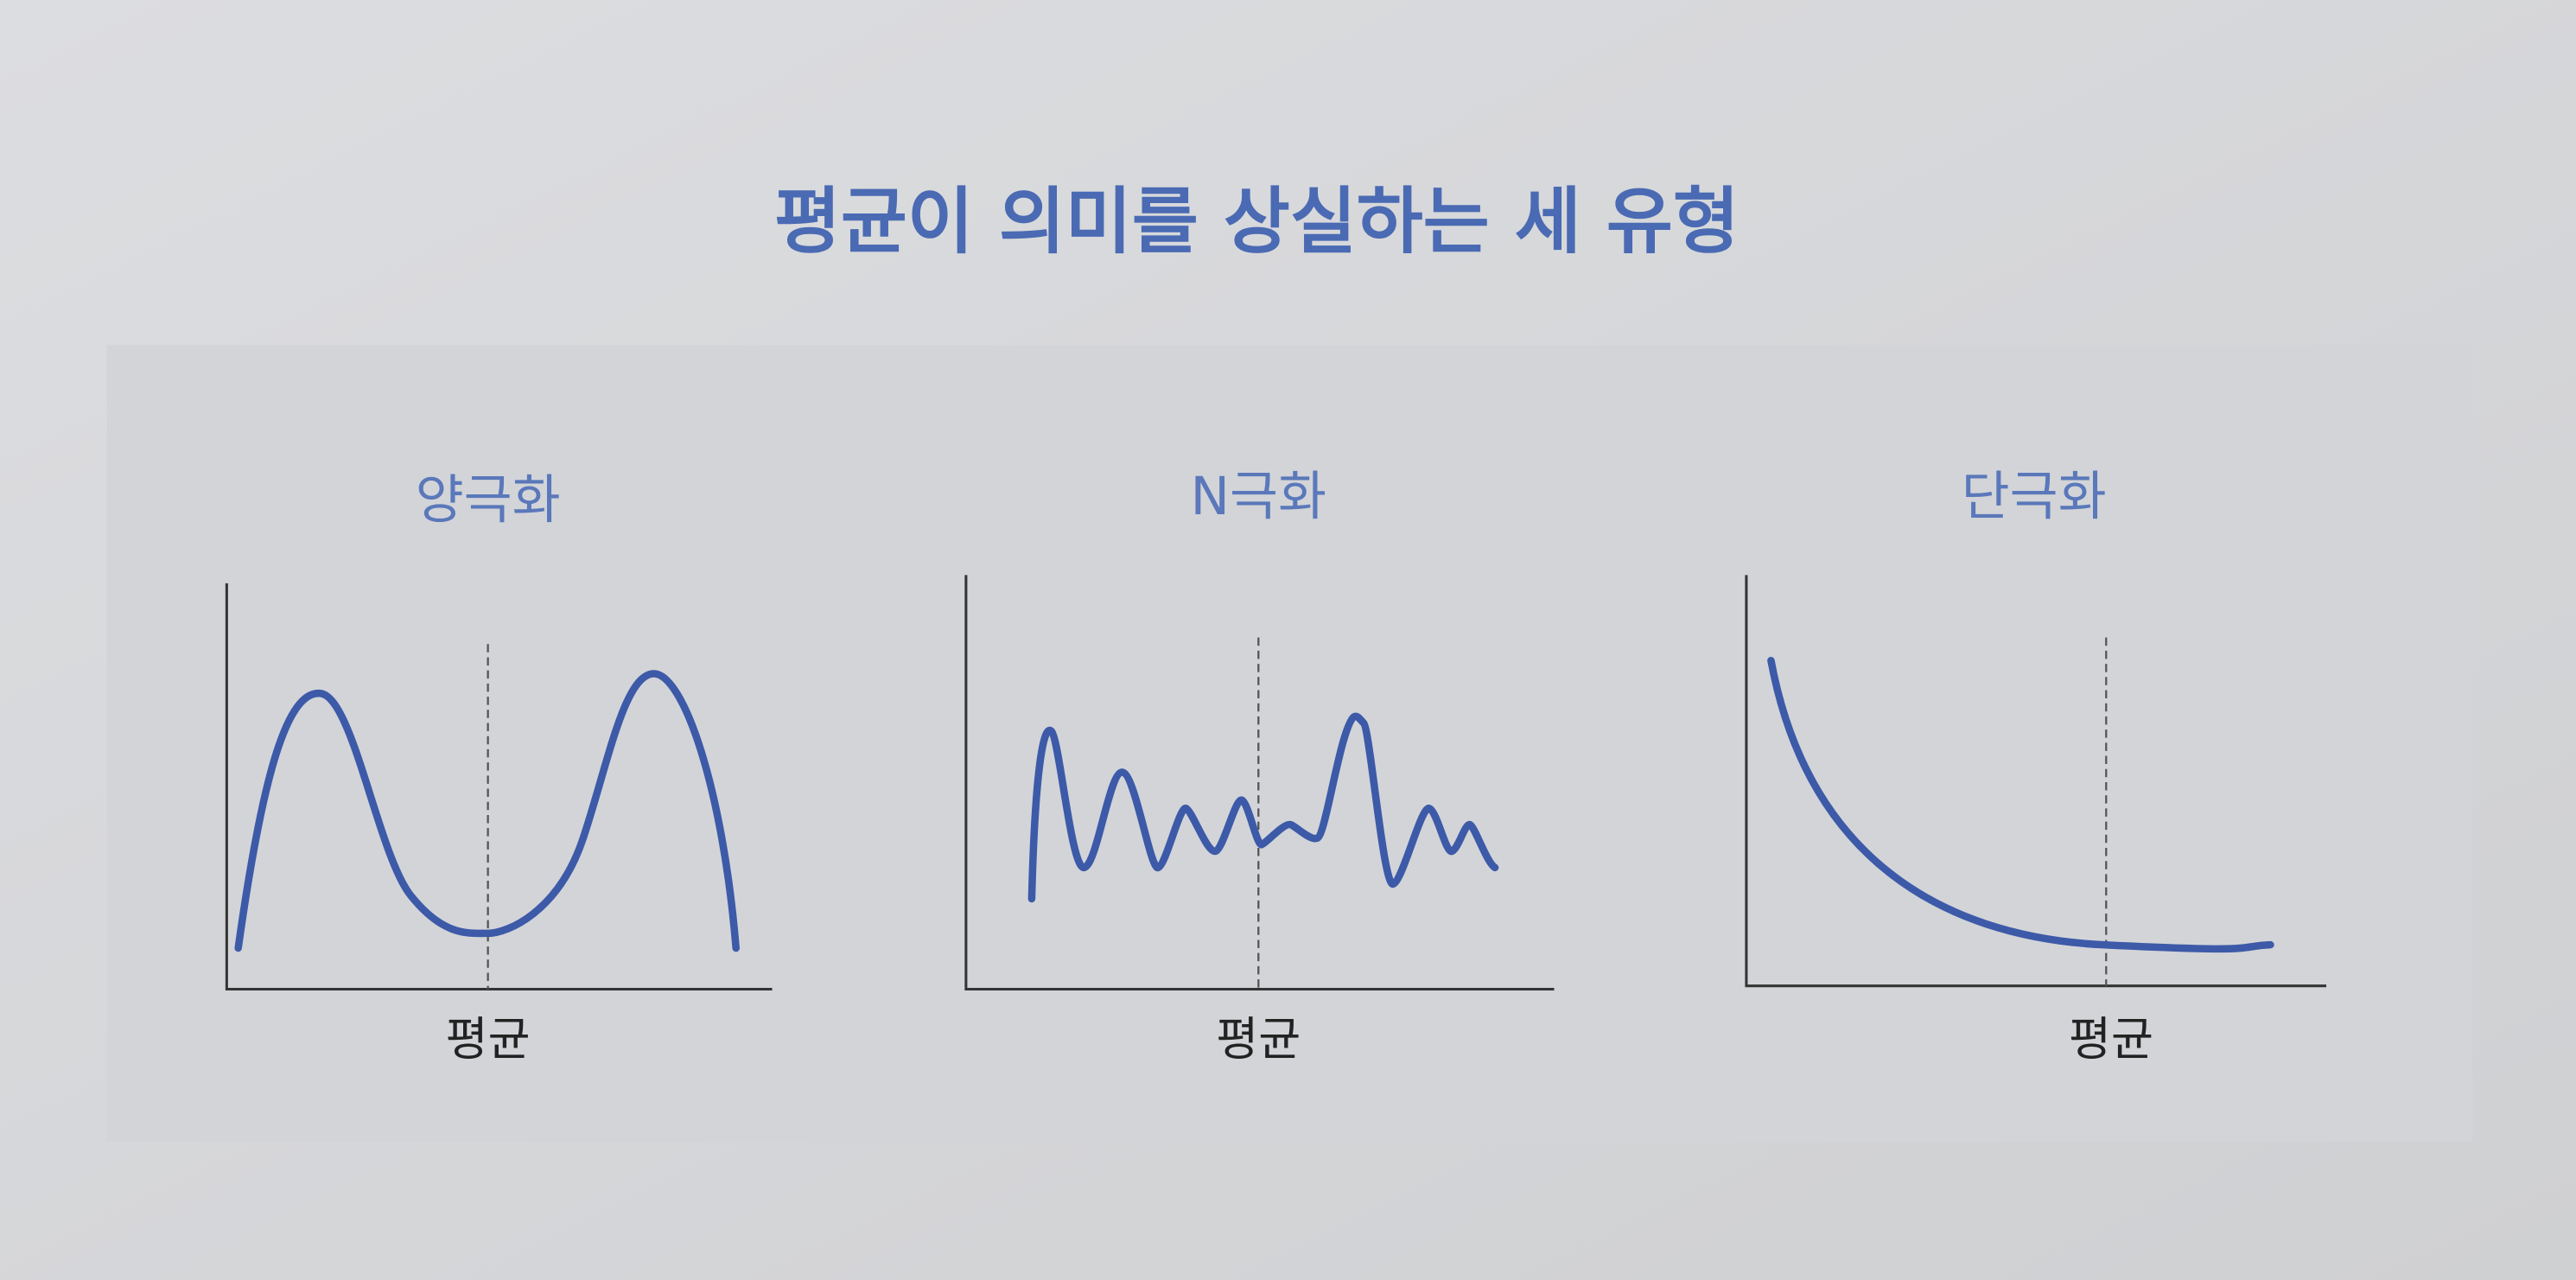 The width and height of the screenshot is (2576, 1280). What do you see at coordinates (1259, 497) in the screenshot?
I see `panel-label: N극화` at bounding box center [1259, 497].